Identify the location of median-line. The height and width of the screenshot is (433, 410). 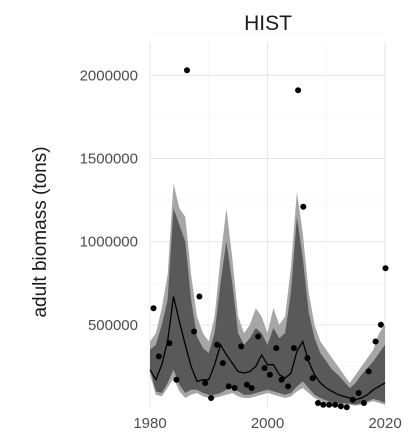
(267, 348).